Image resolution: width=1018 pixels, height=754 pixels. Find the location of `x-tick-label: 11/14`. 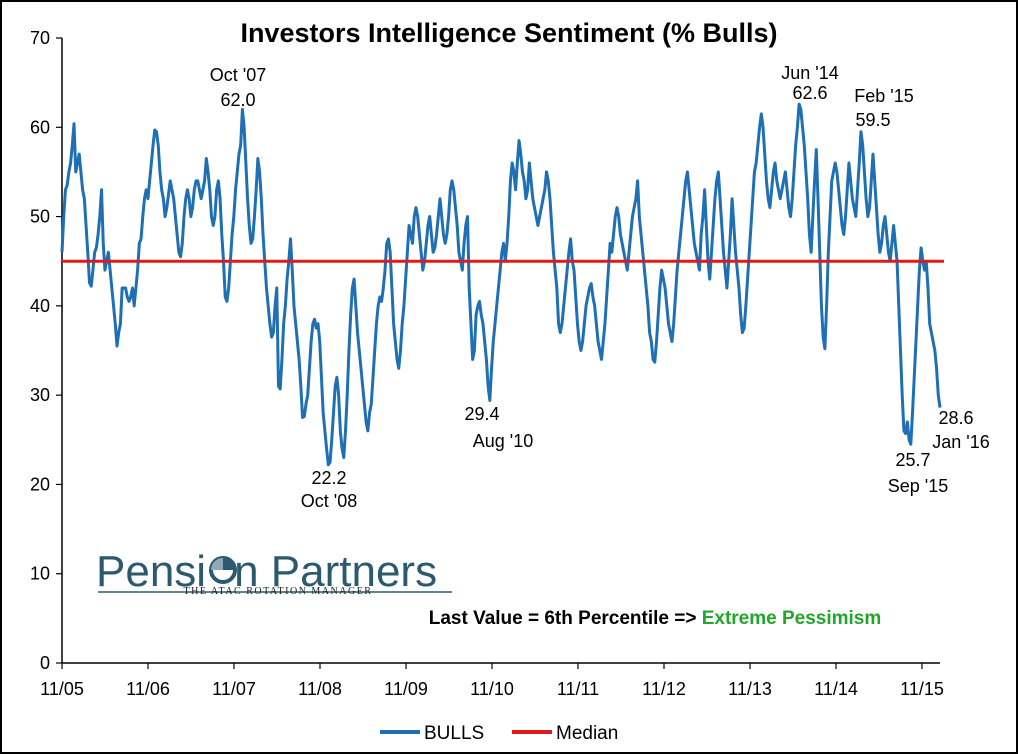

x-tick-label: 11/14 is located at coordinates (836, 689).